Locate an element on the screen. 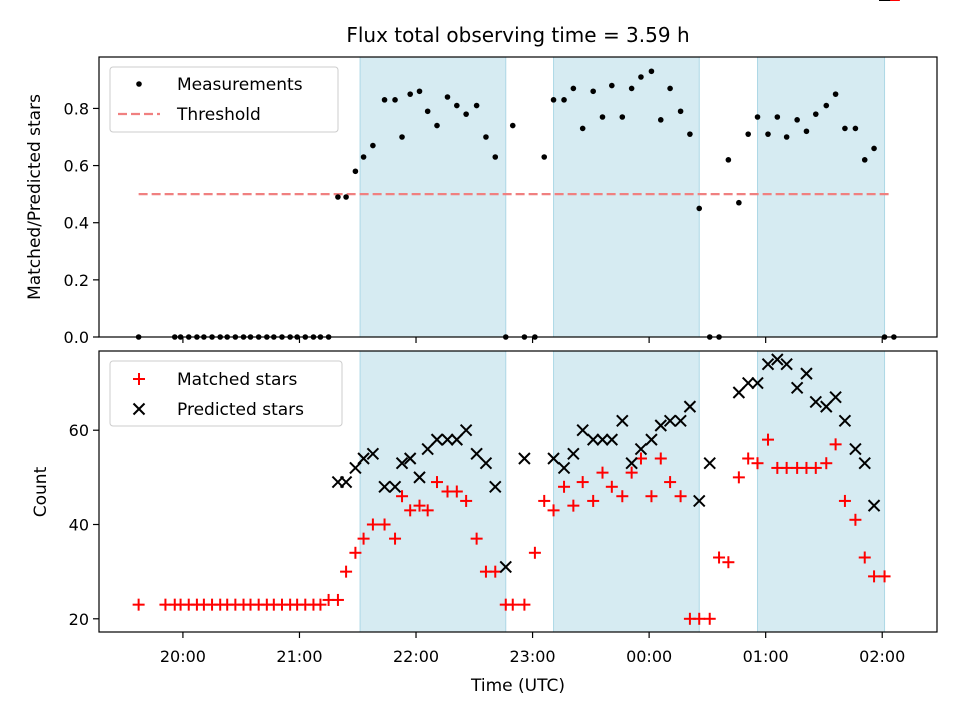 Image resolution: width=960 pixels, height=724 pixels. y-tick-label: 0.8 is located at coordinates (76, 108).